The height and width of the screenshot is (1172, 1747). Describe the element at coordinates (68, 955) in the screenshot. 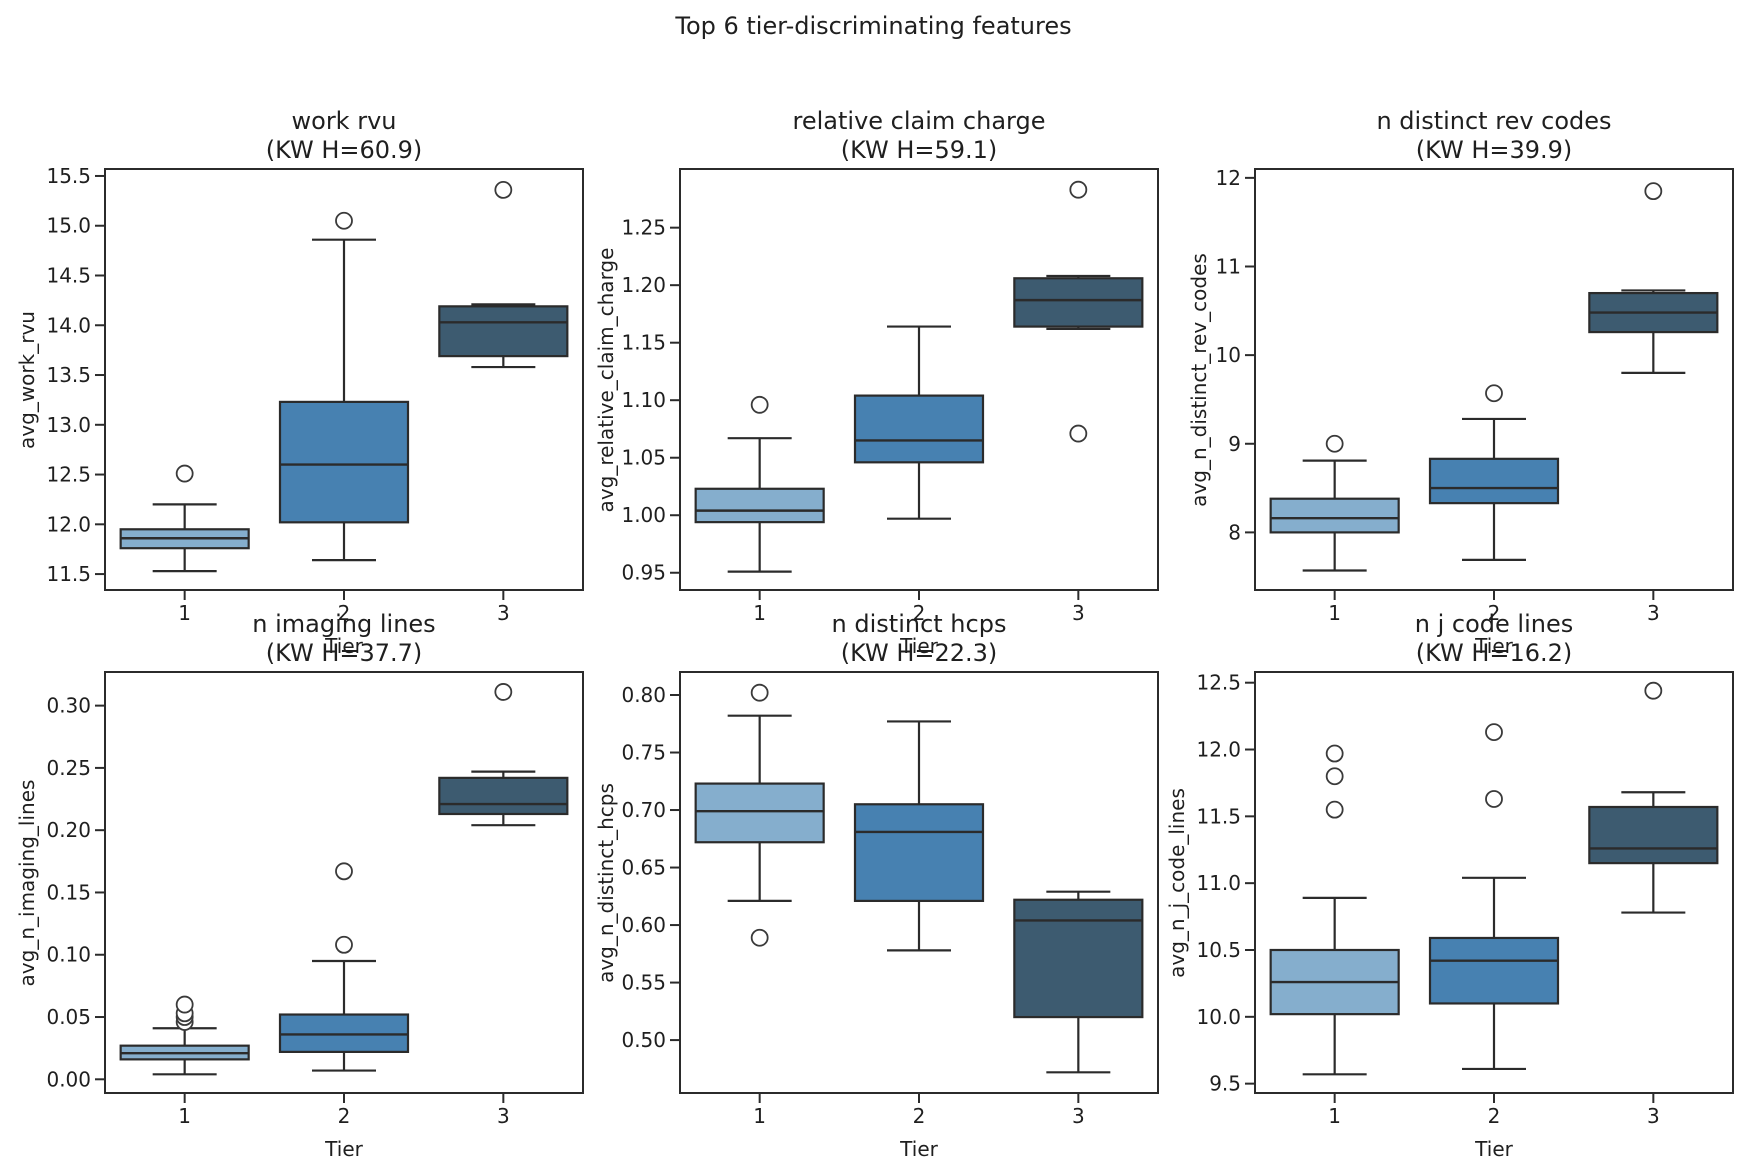

I see `y-tick-label: 0.10` at that location.